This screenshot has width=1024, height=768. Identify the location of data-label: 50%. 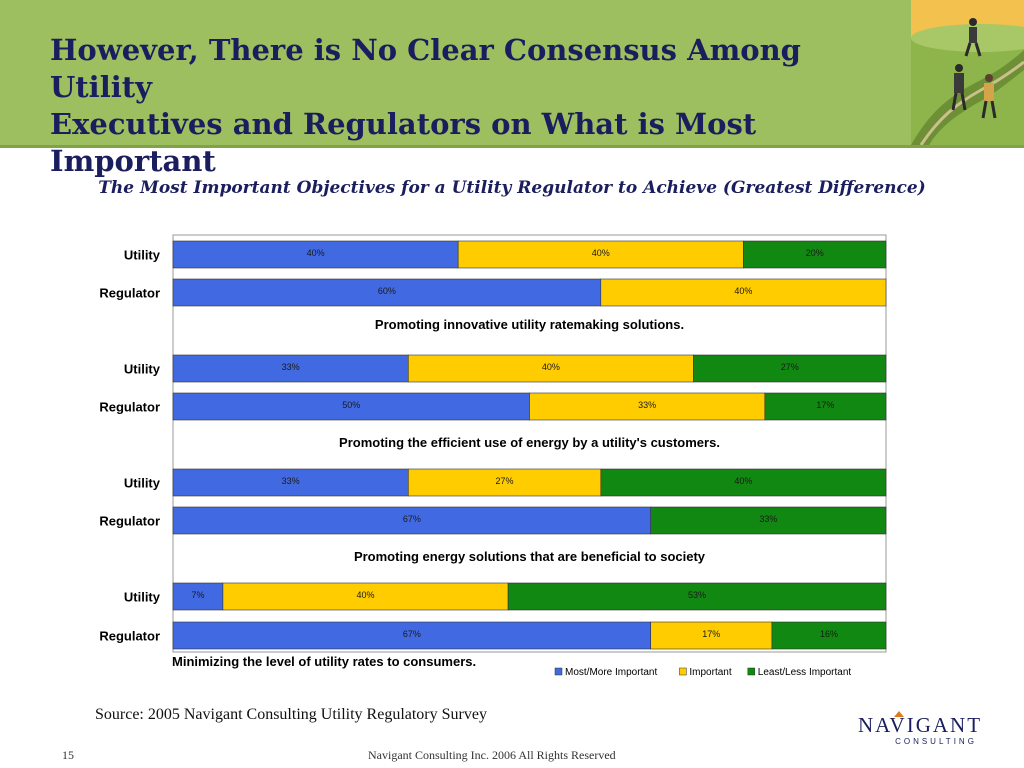
(351, 405).